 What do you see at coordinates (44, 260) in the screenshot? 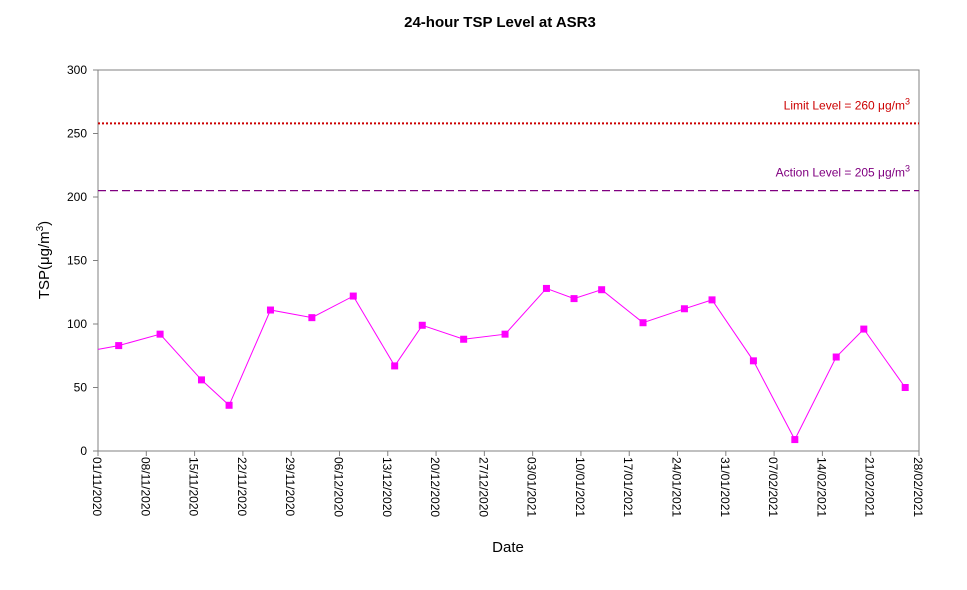
I see `y-axis-label: TSP(μg/m3)` at bounding box center [44, 260].